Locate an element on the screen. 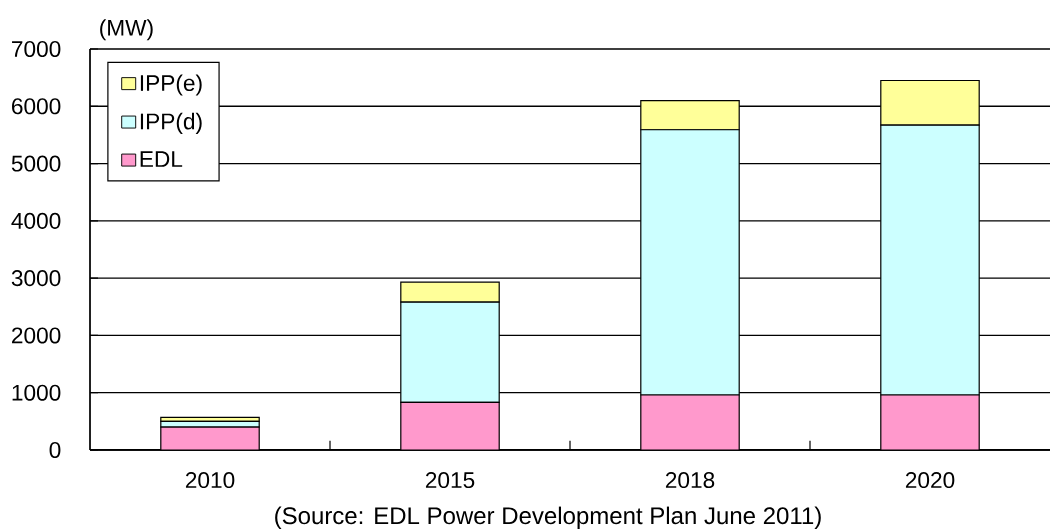  y-tick-label: 4000 is located at coordinates (36, 220).